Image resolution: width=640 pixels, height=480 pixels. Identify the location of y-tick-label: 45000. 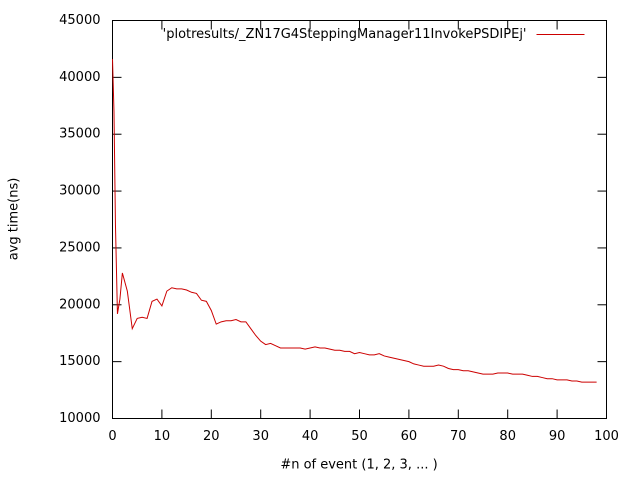
(79, 20).